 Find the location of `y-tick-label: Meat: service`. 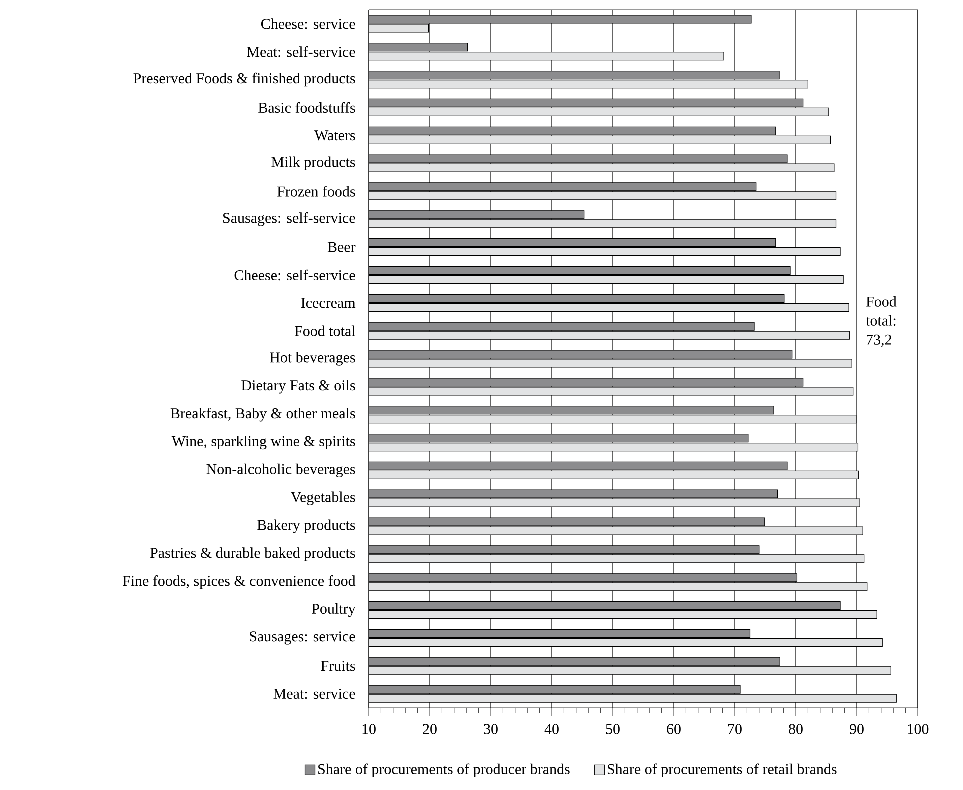

y-tick-label: Meat: service is located at coordinates (315, 694).